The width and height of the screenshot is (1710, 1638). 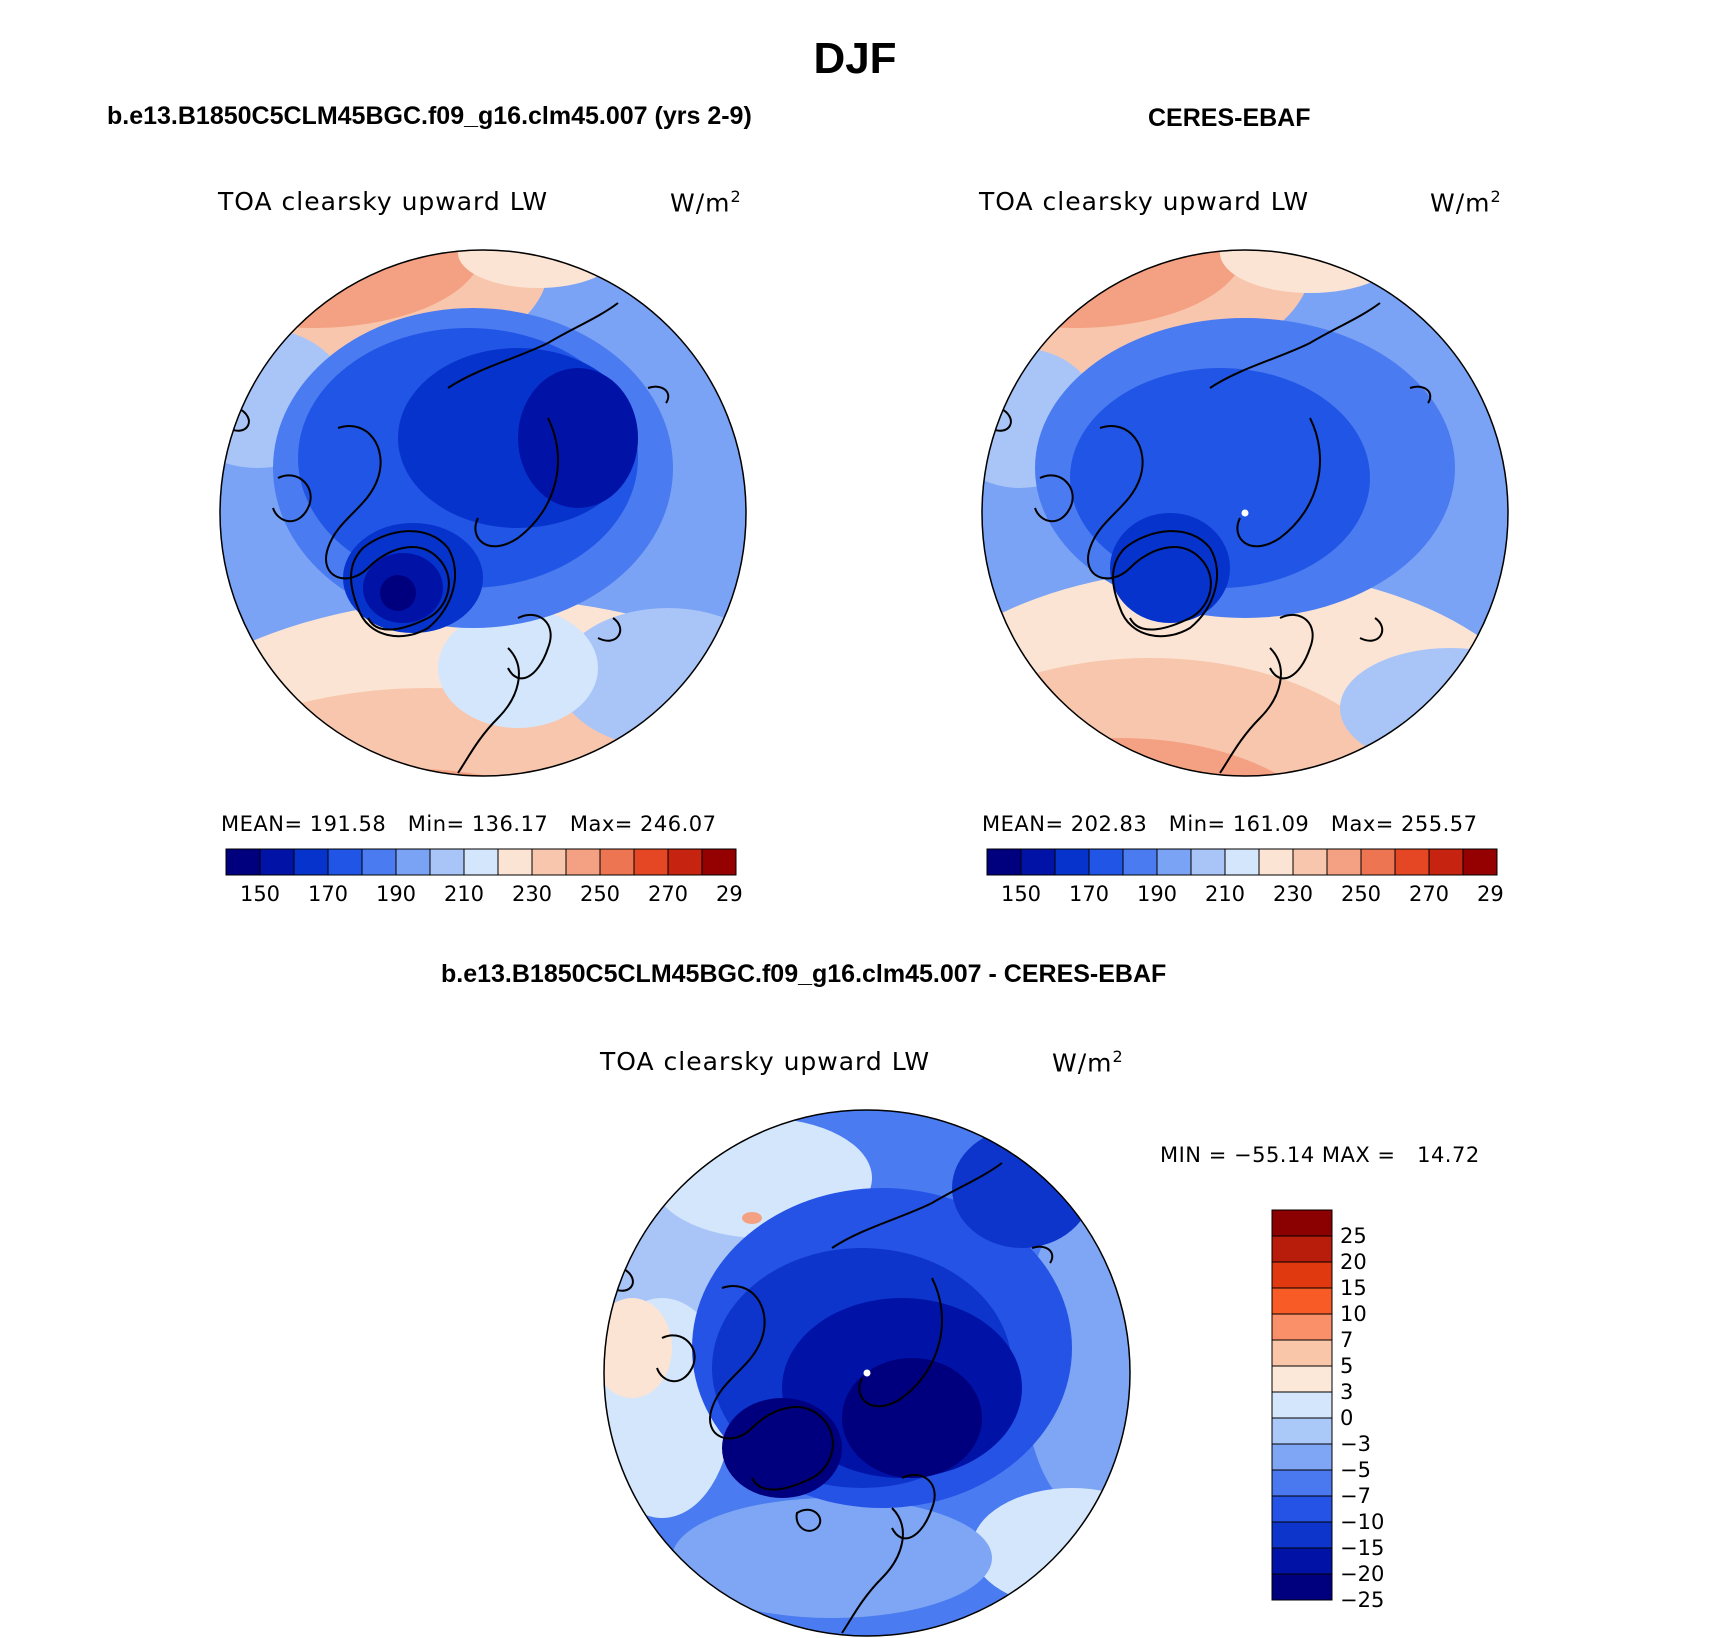 What do you see at coordinates (1353, 1236) in the screenshot?
I see `diff-colorbar-tick-label: 25` at bounding box center [1353, 1236].